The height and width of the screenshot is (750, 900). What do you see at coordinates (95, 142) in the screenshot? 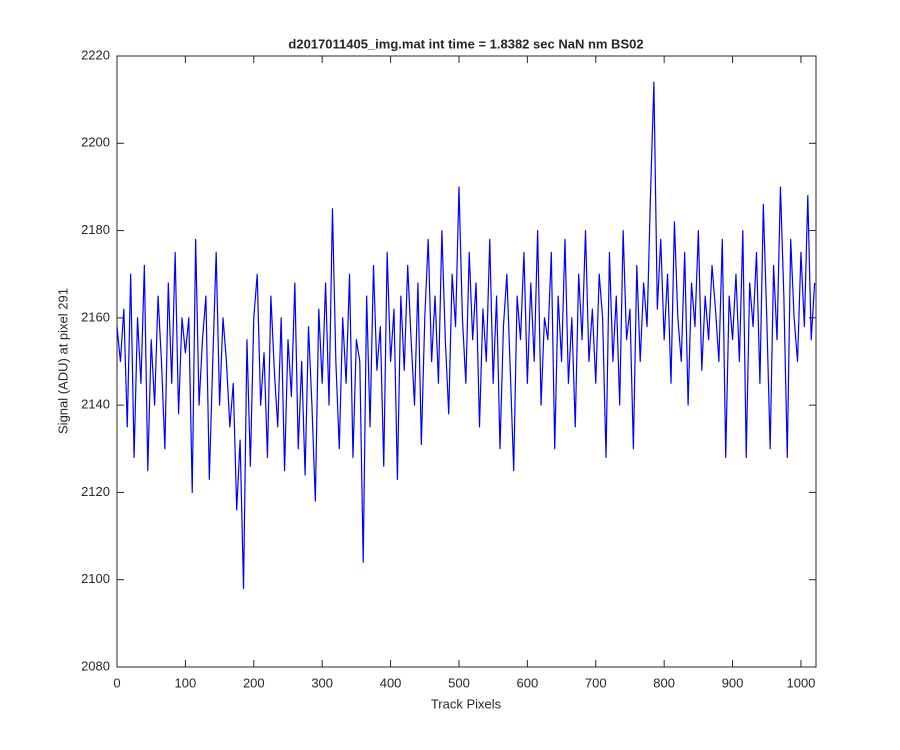
I see `y-tick-label: 2200` at bounding box center [95, 142].